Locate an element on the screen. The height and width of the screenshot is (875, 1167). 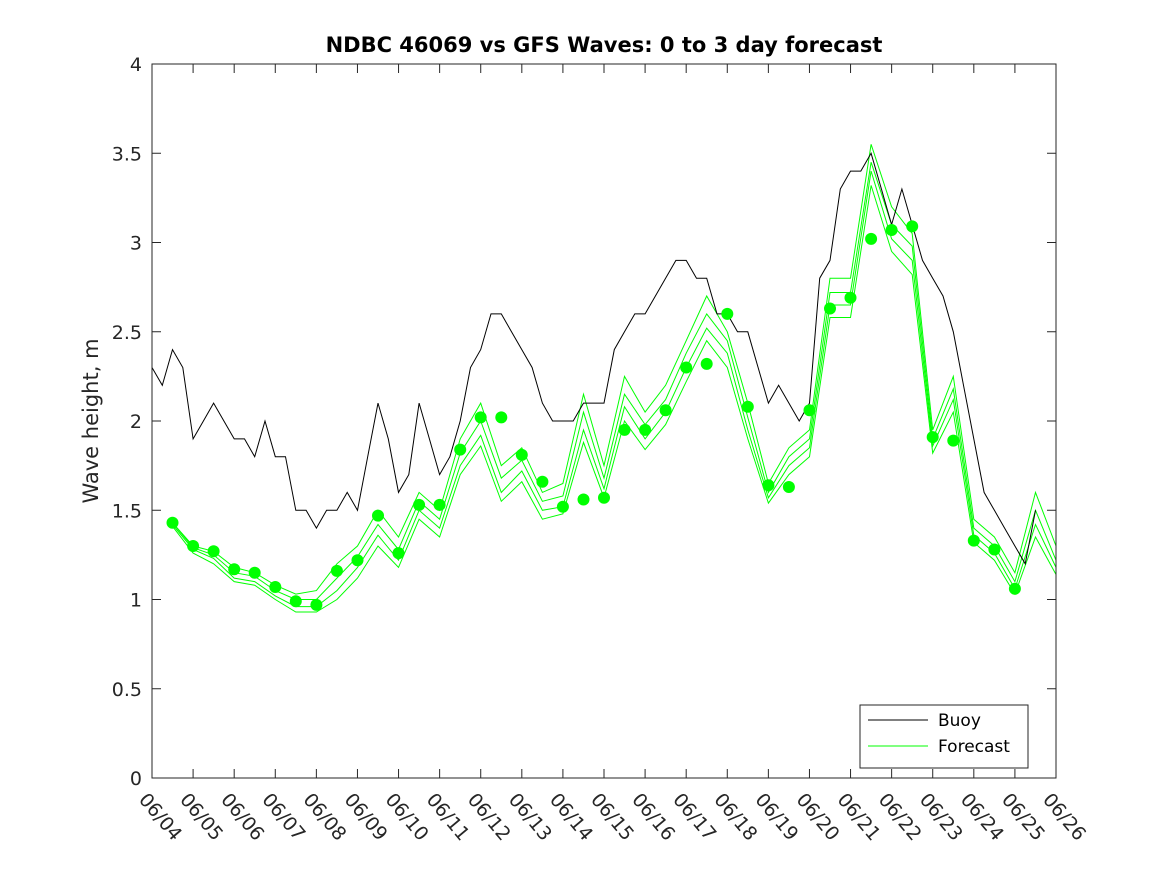
y-tick-label: 3 is located at coordinates (136, 244).